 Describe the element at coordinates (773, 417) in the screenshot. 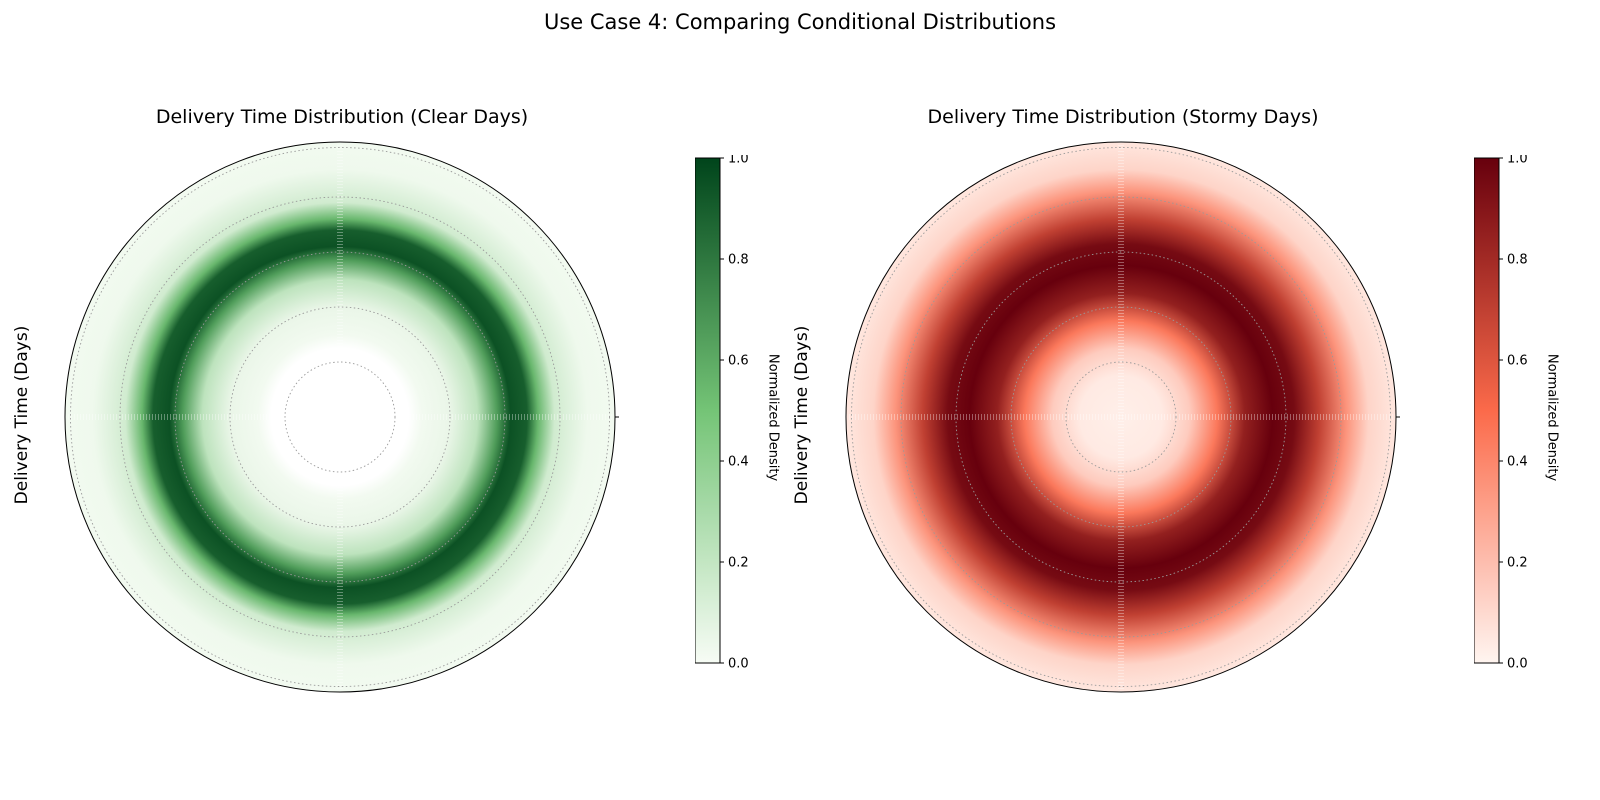

I see `left-colorbar-label: Normalized Density` at that location.